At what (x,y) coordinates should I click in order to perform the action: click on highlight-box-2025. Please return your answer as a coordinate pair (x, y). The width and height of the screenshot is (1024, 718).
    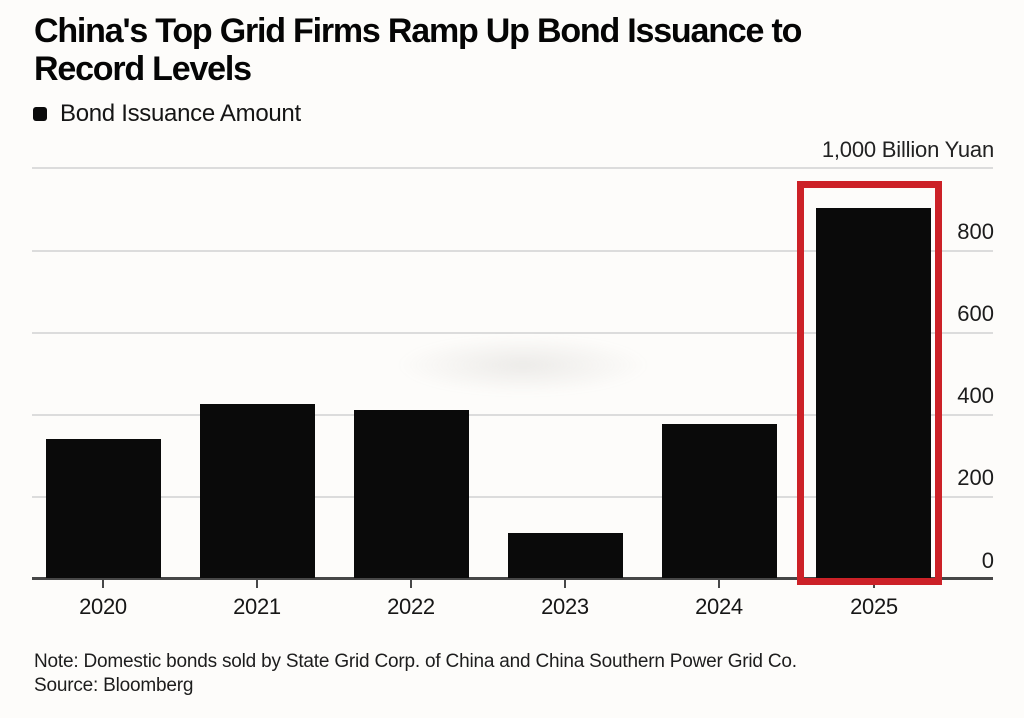
    Looking at the image, I should click on (869, 383).